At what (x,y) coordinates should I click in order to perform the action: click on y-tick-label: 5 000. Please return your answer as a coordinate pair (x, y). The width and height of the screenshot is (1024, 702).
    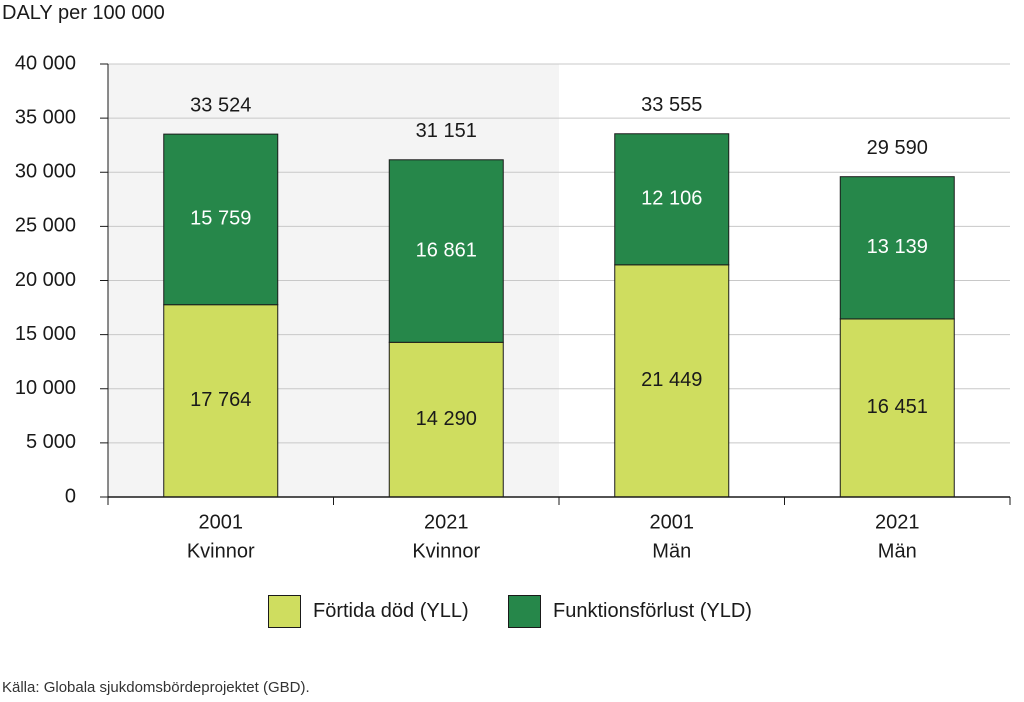
    Looking at the image, I should click on (51, 442).